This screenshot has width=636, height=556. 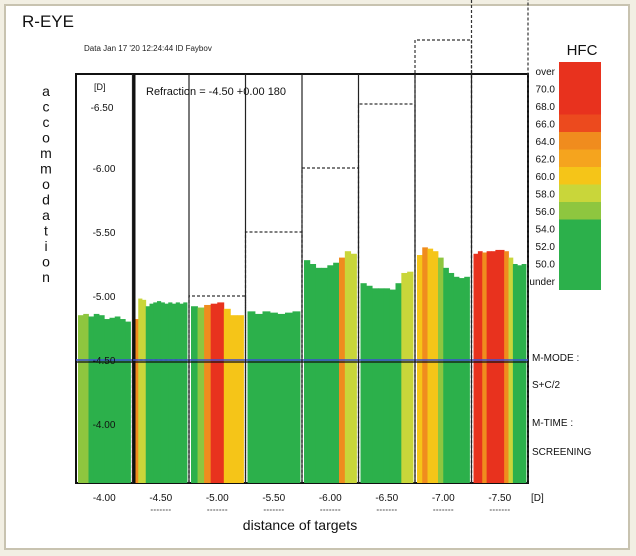 I want to click on legend-label: 54.0, so click(x=546, y=230).